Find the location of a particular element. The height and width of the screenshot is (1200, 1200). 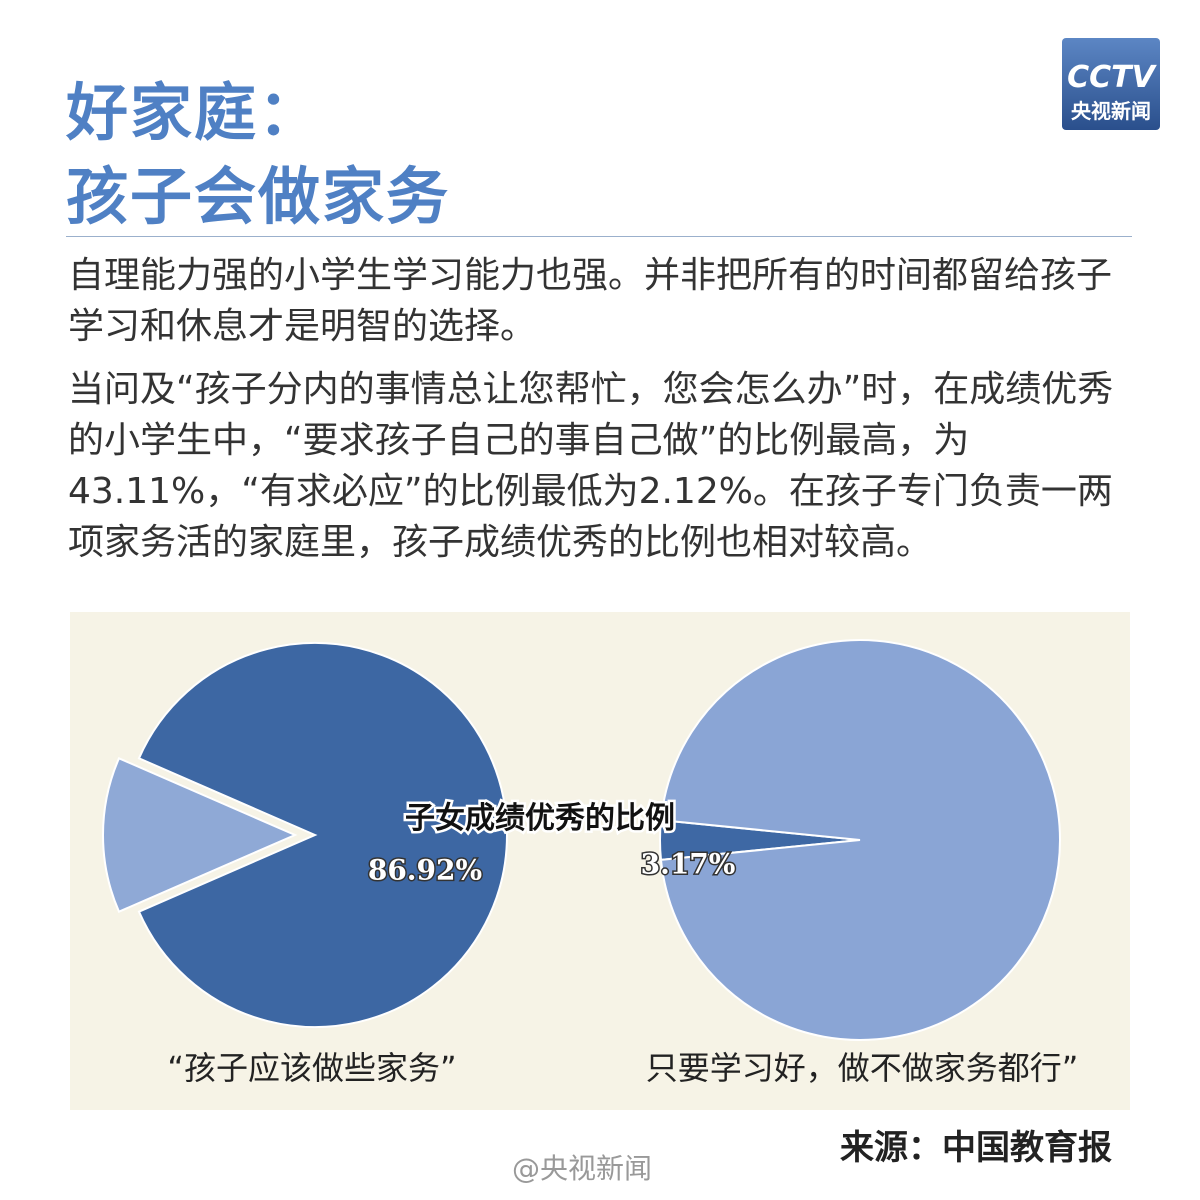

chart-caption: “孩子应该做些家务” is located at coordinates (311, 1068).